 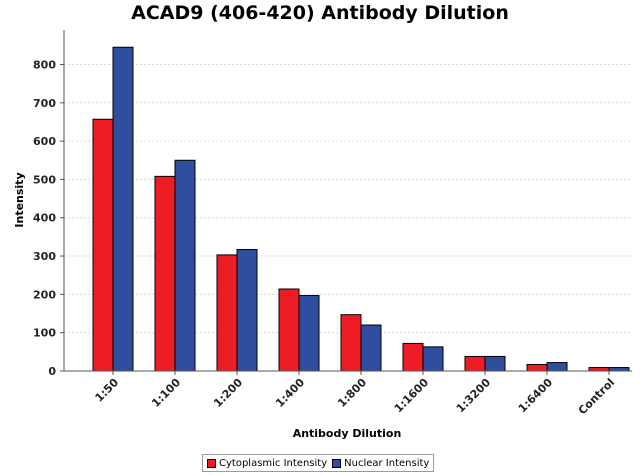 What do you see at coordinates (44, 218) in the screenshot?
I see `y-tick-label: 400` at bounding box center [44, 218].